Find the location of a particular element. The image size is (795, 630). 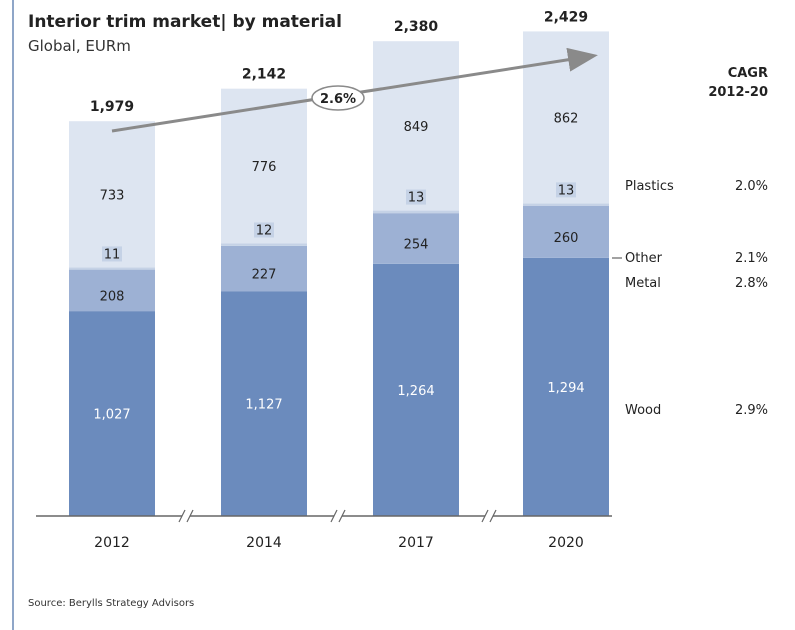

bar-wood-2014 is located at coordinates (264, 403).